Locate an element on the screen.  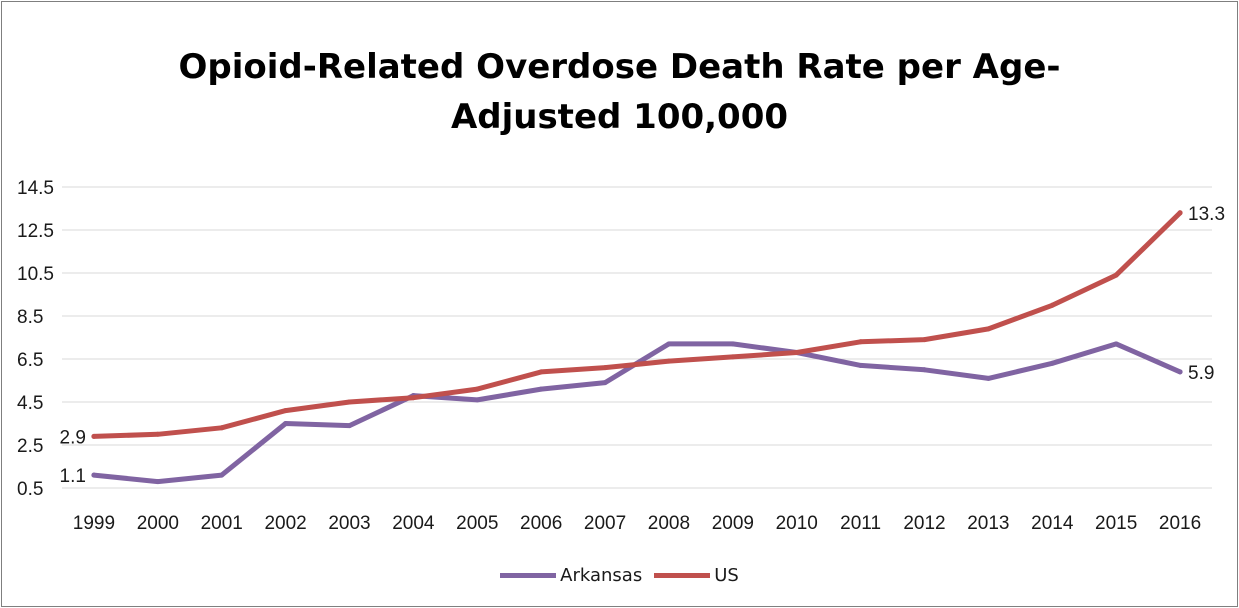
data-point-arkansas-2013 is located at coordinates (988, 378).